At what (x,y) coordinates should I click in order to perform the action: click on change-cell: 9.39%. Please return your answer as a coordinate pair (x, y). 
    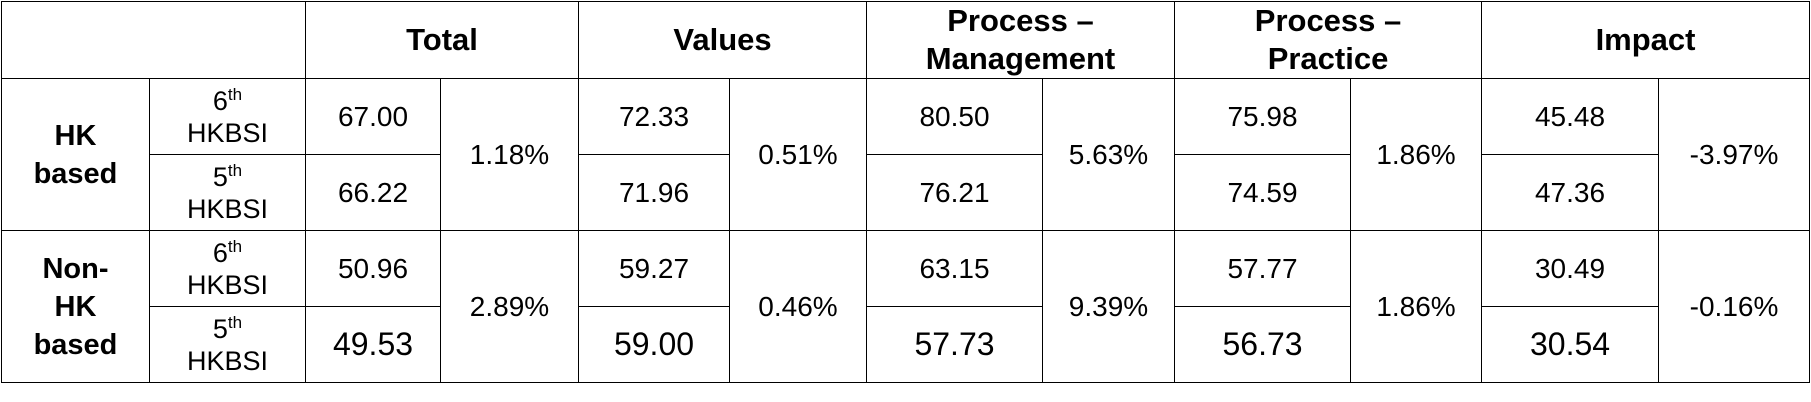
    Looking at the image, I should click on (1108, 306).